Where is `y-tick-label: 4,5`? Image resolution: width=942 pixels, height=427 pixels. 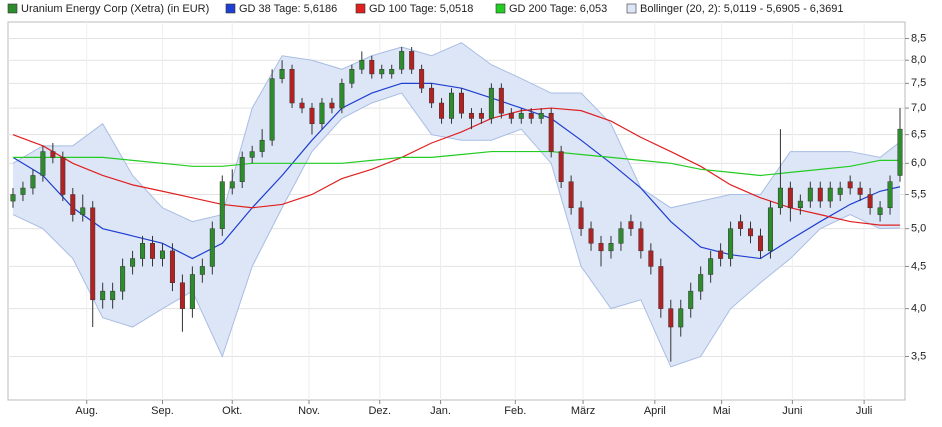 y-tick-label: 4,5 is located at coordinates (918, 266).